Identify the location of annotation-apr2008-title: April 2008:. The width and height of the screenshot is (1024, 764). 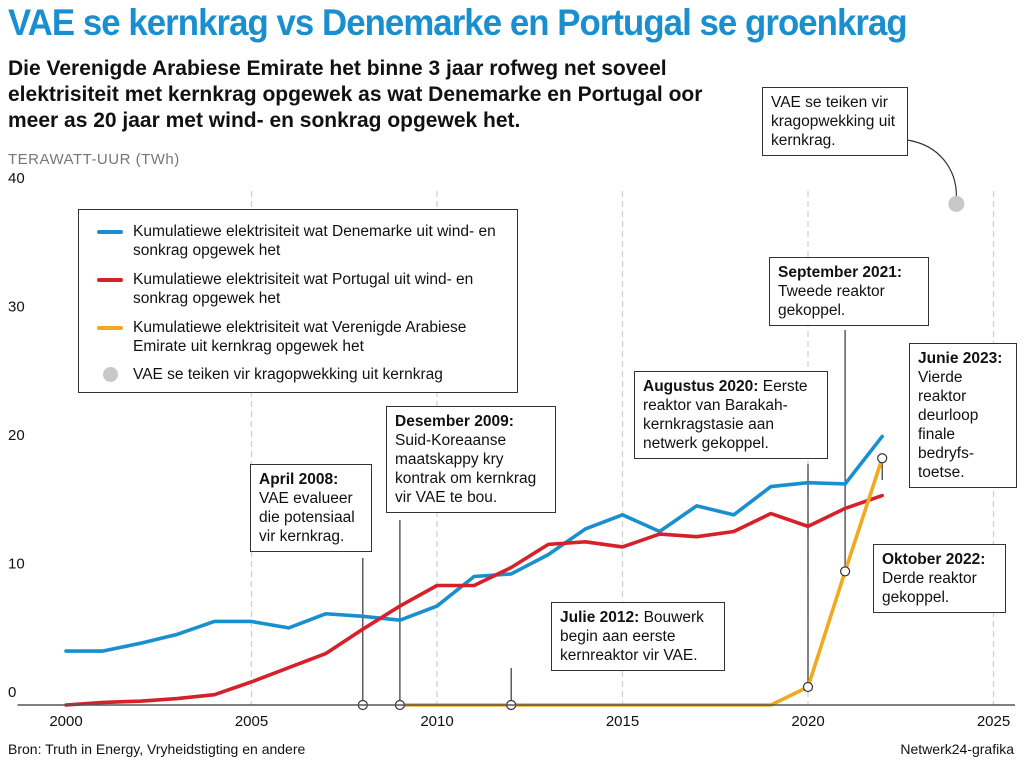
(299, 479).